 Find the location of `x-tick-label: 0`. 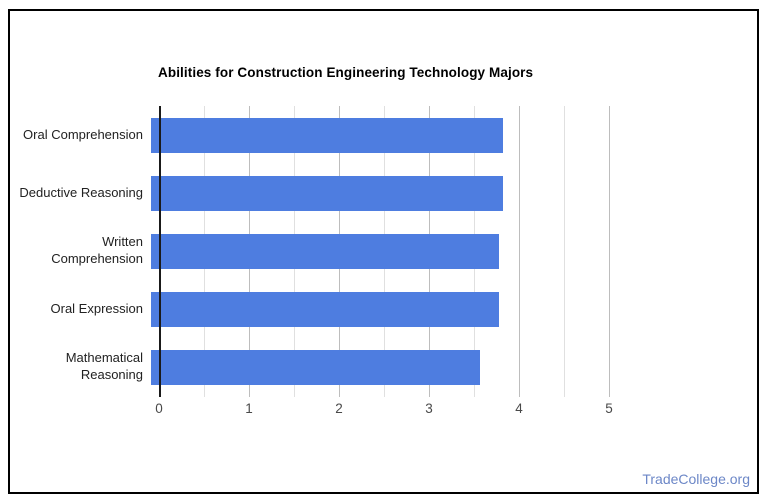

x-tick-label: 0 is located at coordinates (159, 408).